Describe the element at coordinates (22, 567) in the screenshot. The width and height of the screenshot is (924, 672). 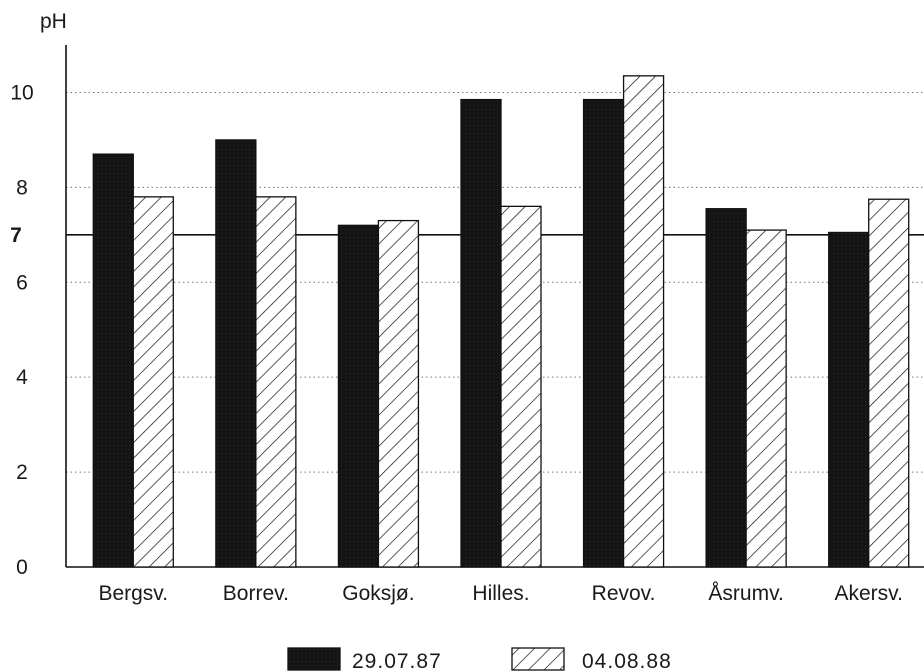
I see `y-tick-label: 0` at that location.